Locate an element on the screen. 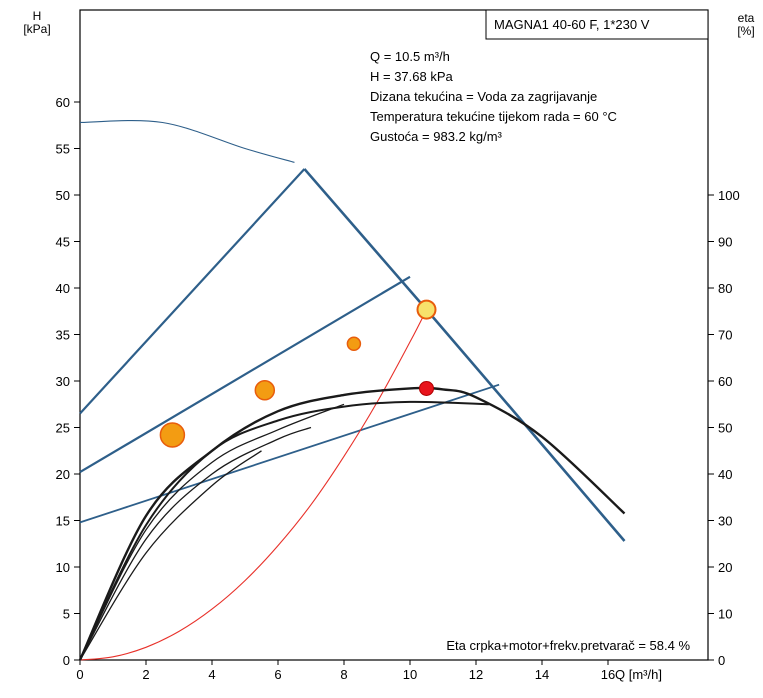  x-tick-label: 2 is located at coordinates (145, 674).